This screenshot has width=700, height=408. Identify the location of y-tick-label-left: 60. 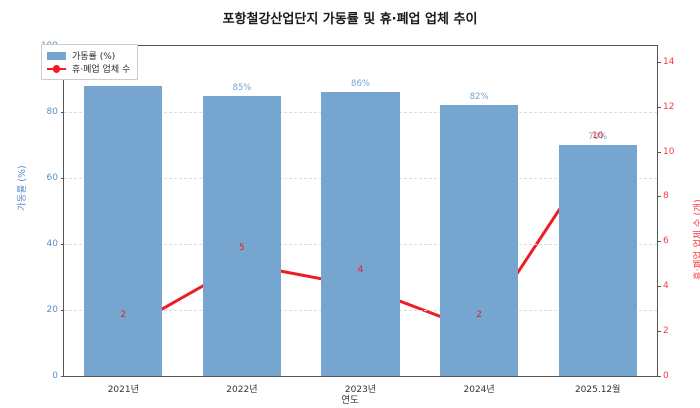
(52, 178).